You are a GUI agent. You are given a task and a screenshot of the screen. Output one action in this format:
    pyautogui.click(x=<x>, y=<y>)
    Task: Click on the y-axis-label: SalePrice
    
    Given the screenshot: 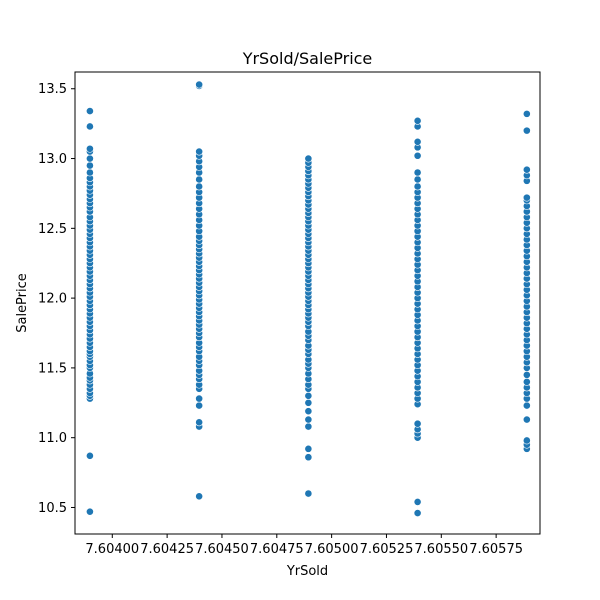 What is the action you would take?
    pyautogui.click(x=22, y=303)
    